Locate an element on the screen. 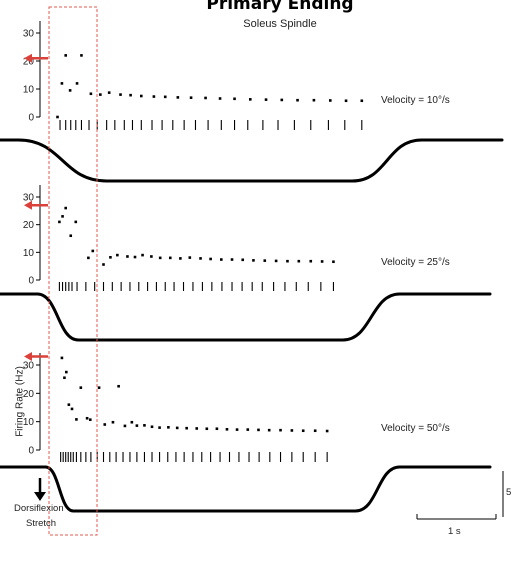 The width and height of the screenshot is (512, 562). cut-scale-label: 5 is located at coordinates (509, 492).